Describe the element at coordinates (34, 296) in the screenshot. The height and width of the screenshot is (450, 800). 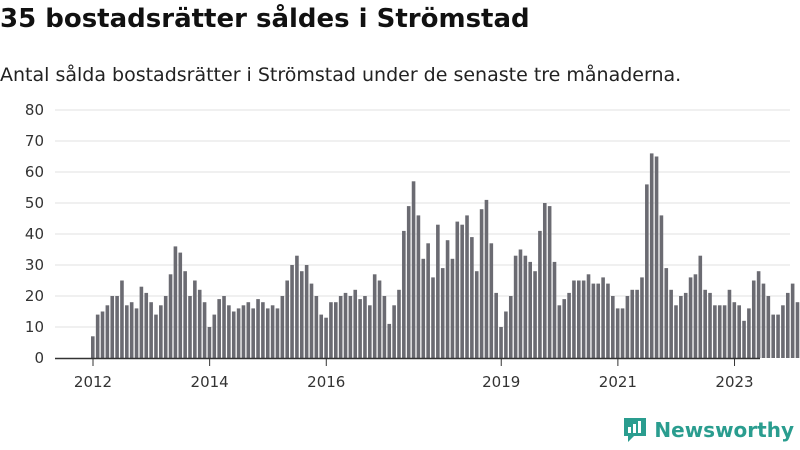
I see `y-tick-label: 20` at that location.